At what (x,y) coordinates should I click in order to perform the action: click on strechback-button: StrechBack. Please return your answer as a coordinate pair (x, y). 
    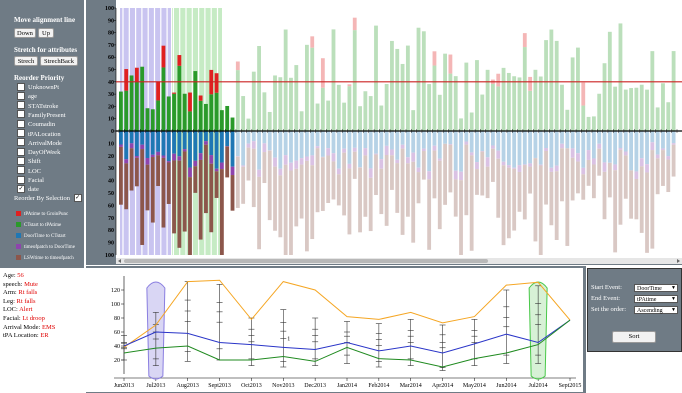
    Looking at the image, I should click on (59, 61).